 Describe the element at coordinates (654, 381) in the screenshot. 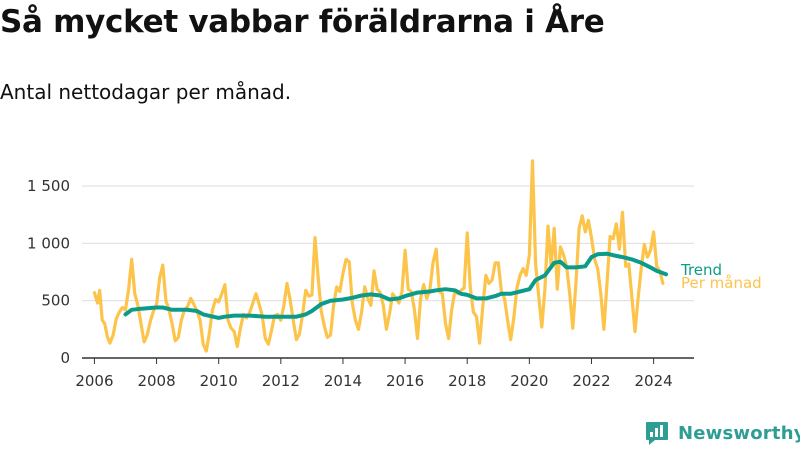

I see `x-tick-label: 2024` at that location.